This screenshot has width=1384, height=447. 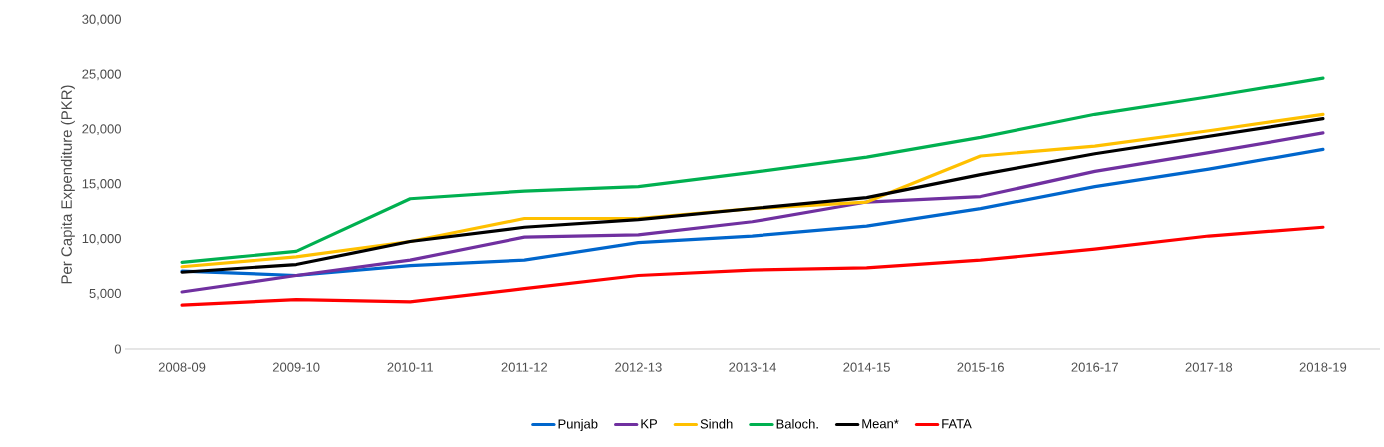 I want to click on legend-label: KP, so click(x=649, y=424).